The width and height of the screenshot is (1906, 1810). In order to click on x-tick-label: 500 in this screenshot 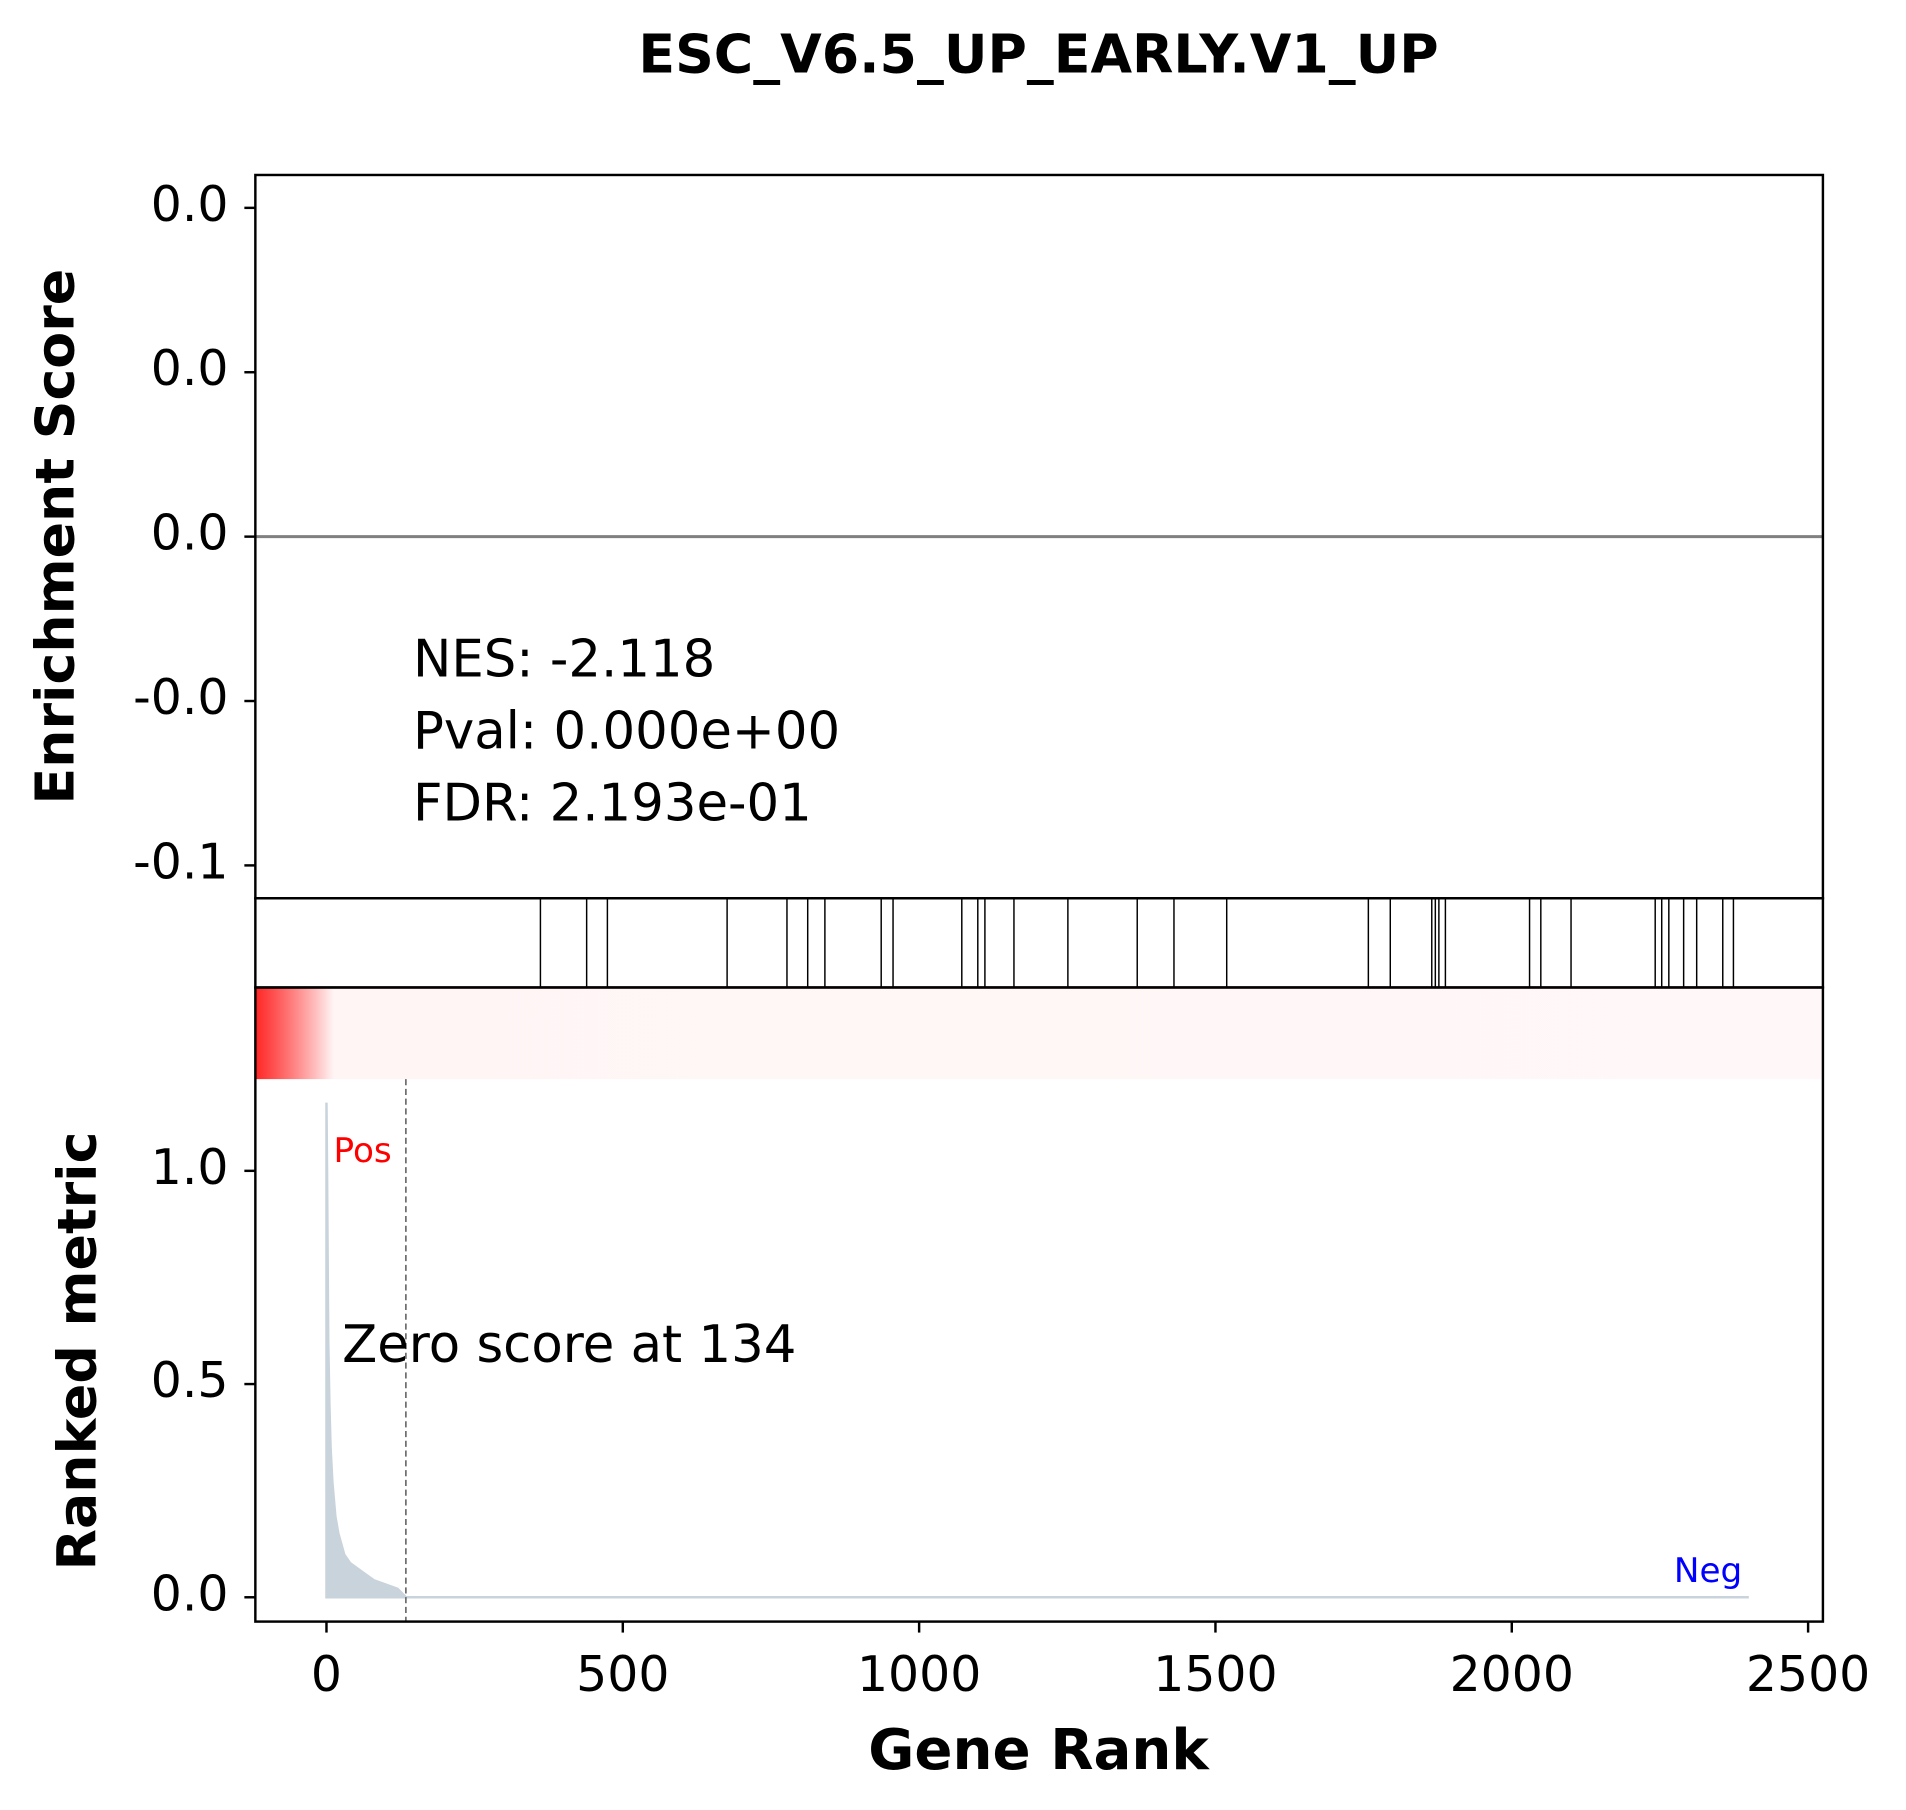, I will do `click(622, 1674)`.